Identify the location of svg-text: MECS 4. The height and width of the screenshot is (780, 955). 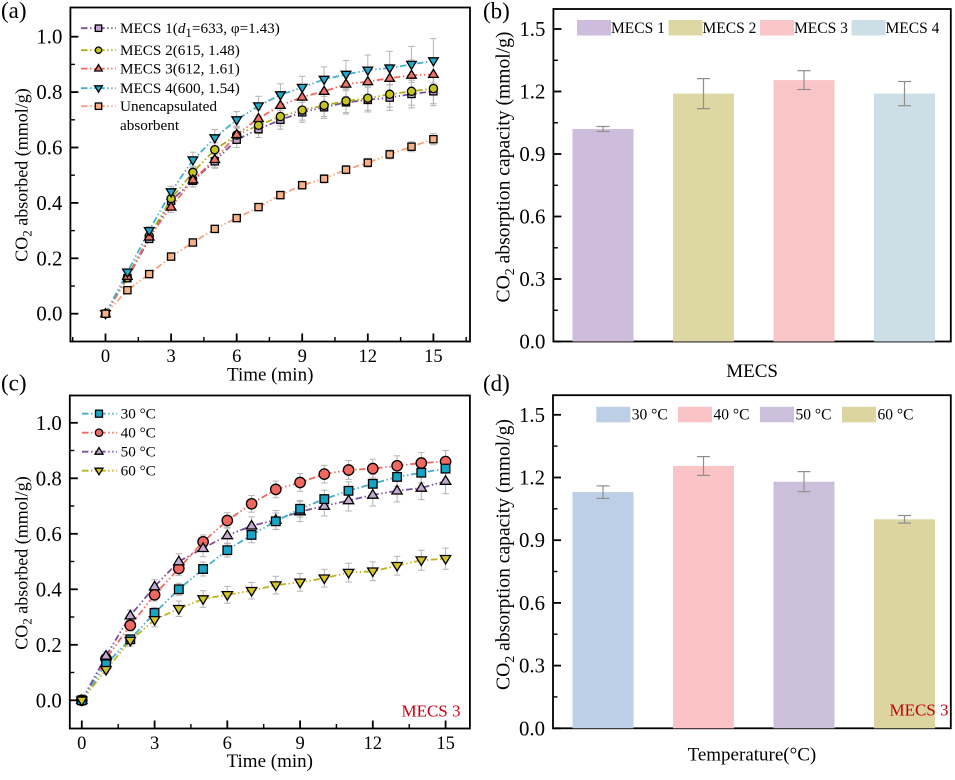
(913, 28).